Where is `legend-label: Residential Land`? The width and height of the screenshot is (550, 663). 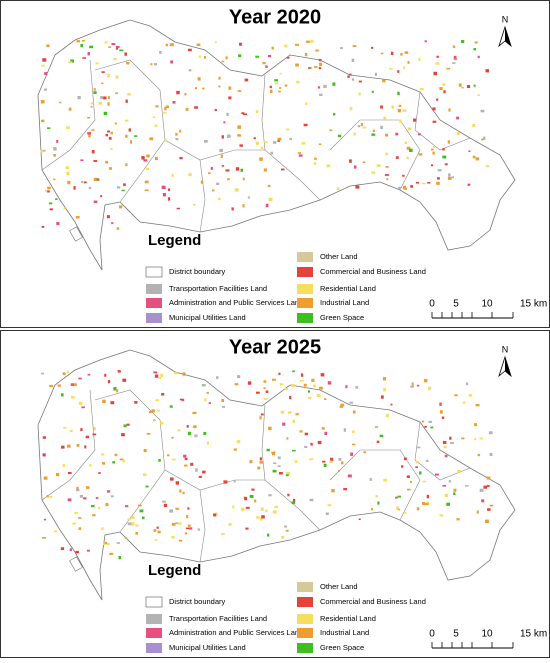
legend-label: Residential Land is located at coordinates (348, 618).